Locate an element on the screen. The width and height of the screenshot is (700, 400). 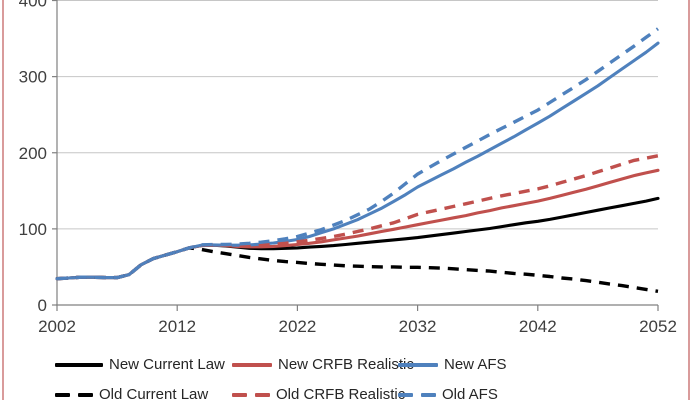
legend-label: Old Current Law is located at coordinates (154, 393).